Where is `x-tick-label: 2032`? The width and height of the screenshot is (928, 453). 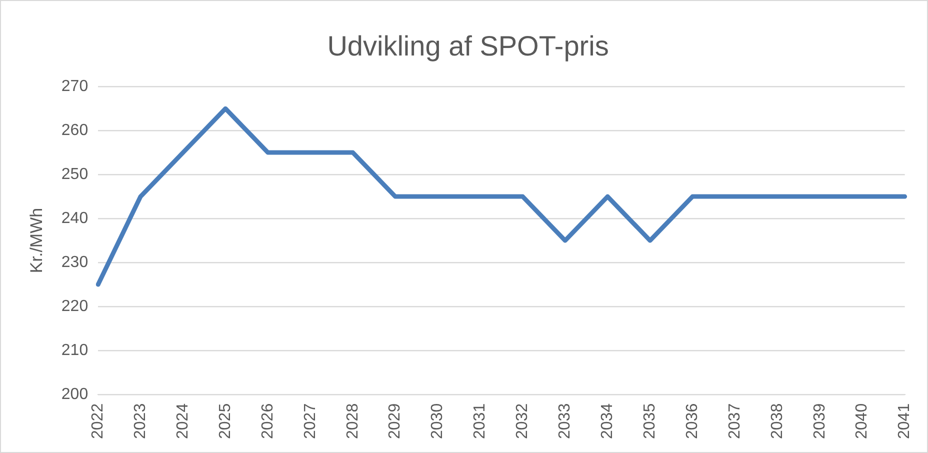
x-tick-label: 2032 is located at coordinates (523, 421).